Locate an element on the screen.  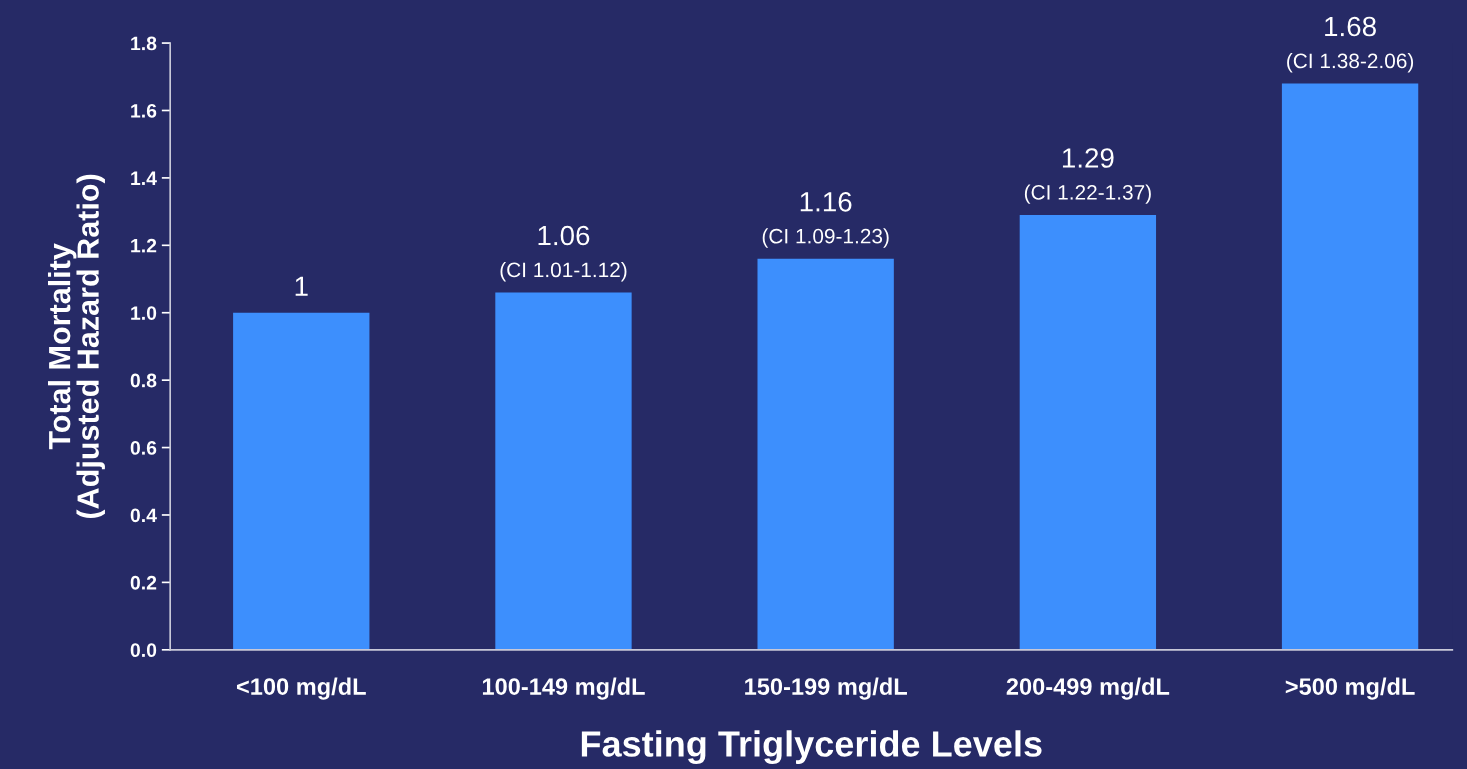
y-tick-label: 1.4 is located at coordinates (144, 178).